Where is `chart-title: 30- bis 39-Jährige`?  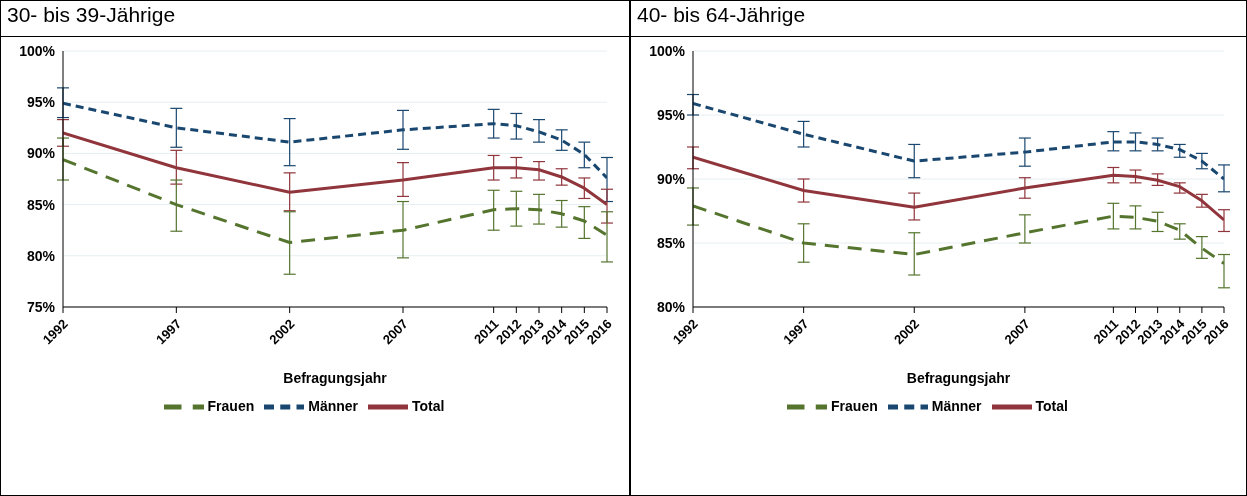
chart-title: 30- bis 39-Jährige is located at coordinates (315, 19).